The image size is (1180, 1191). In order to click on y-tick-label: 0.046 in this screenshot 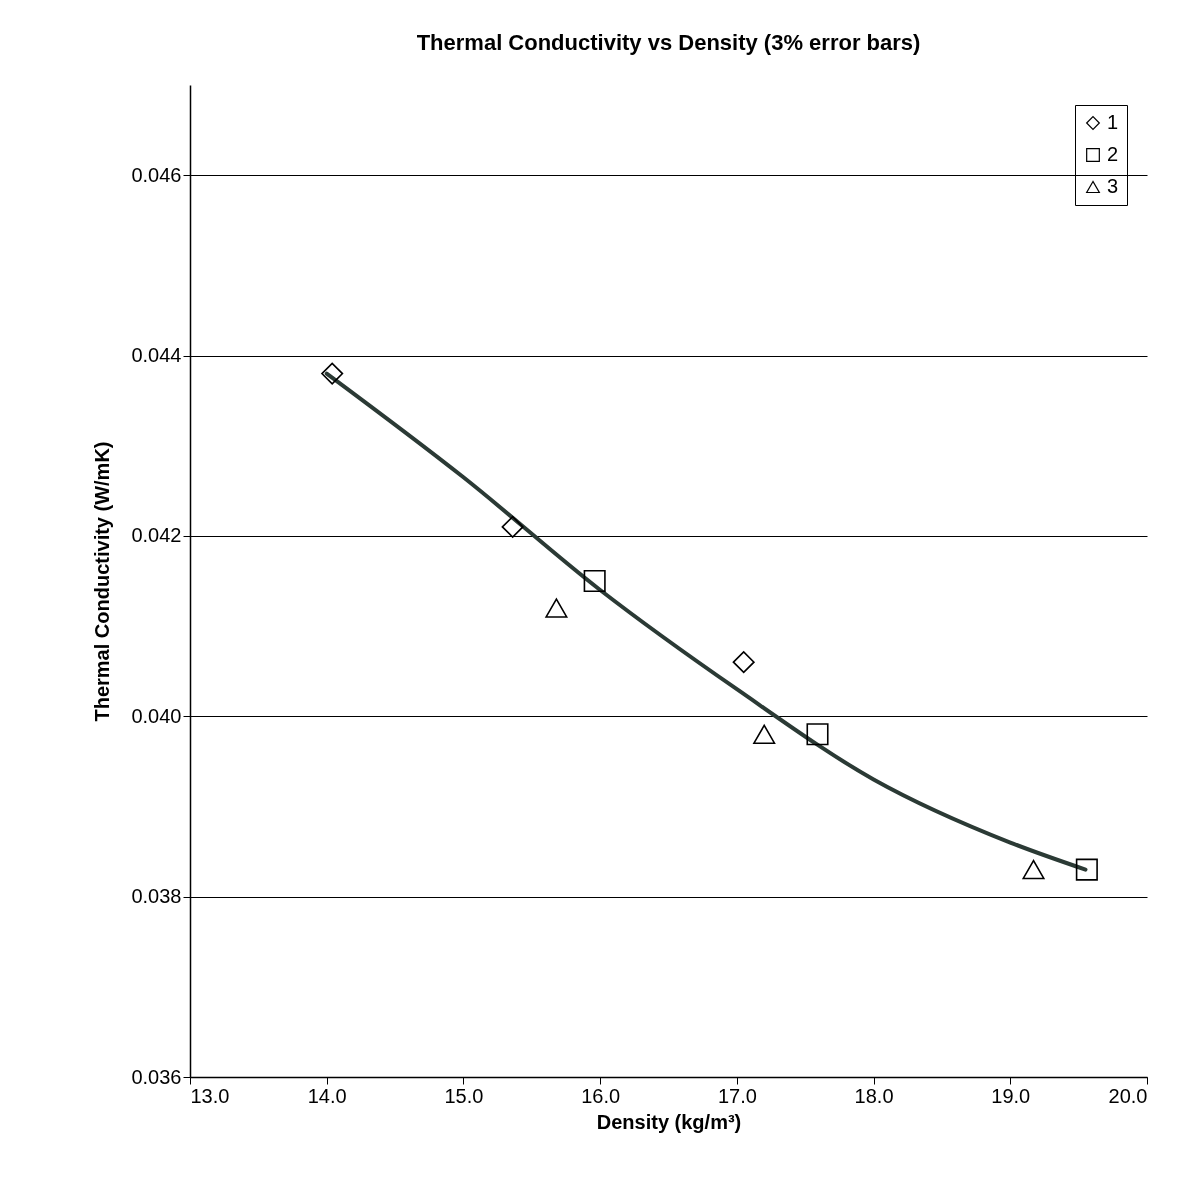, I will do `click(156, 174)`.